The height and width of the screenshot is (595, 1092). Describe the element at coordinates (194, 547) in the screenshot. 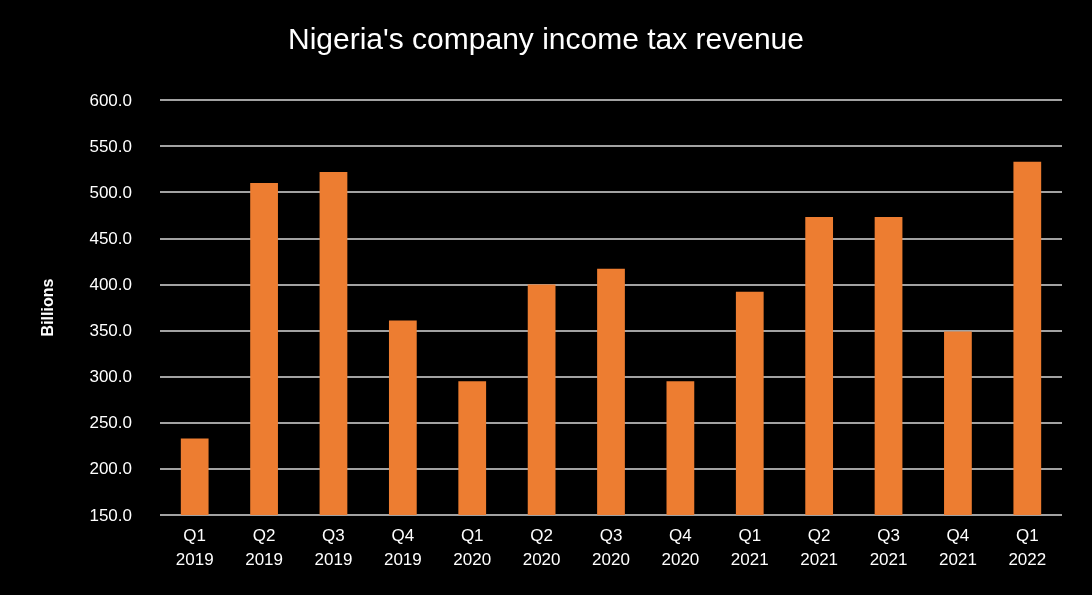

I see `x-tick-label: Q1 2019` at that location.